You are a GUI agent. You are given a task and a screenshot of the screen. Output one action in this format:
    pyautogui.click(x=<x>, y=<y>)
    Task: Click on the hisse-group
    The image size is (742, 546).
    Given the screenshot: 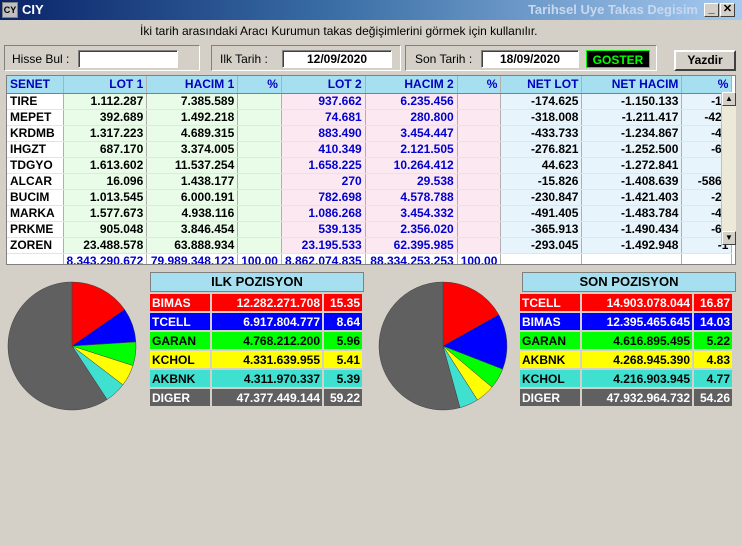 What is the action you would take?
    pyautogui.click(x=102, y=58)
    